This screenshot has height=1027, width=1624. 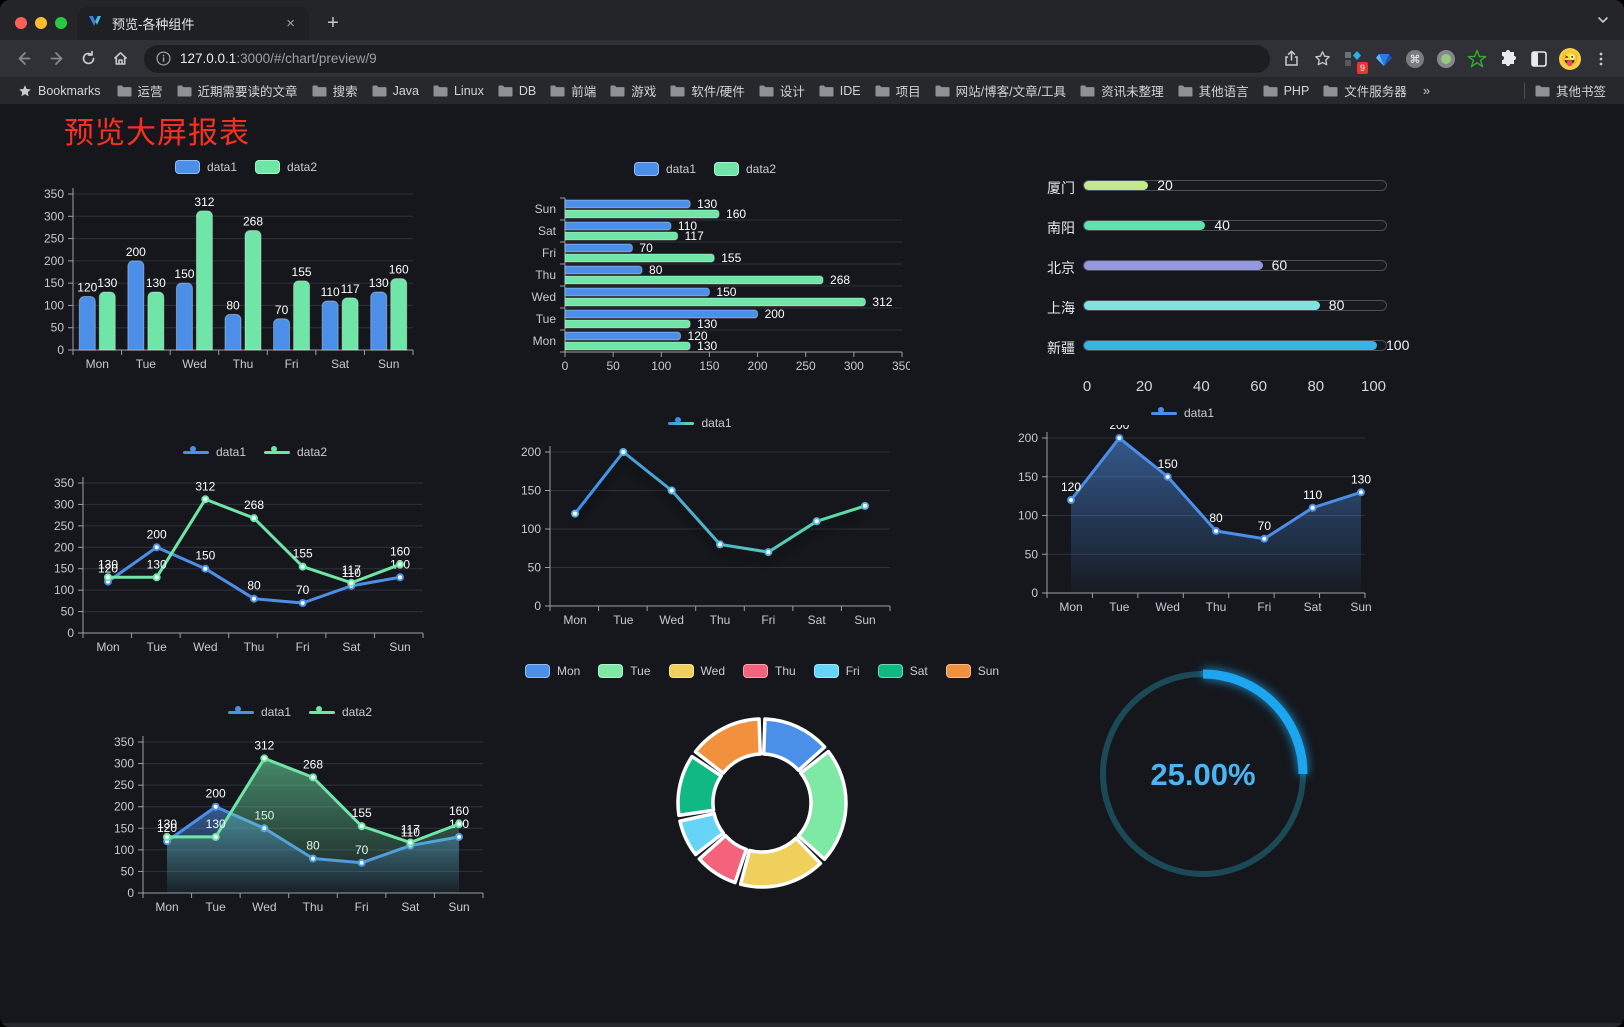 What do you see at coordinates (762, 803) in the screenshot?
I see `donut-chart-canvas` at bounding box center [762, 803].